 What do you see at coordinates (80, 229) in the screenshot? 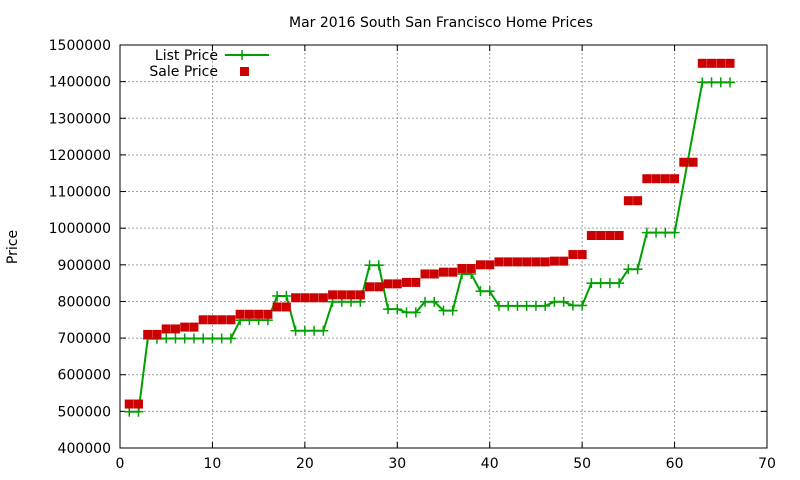
I see `y-tick-label: 1000000` at bounding box center [80, 229].